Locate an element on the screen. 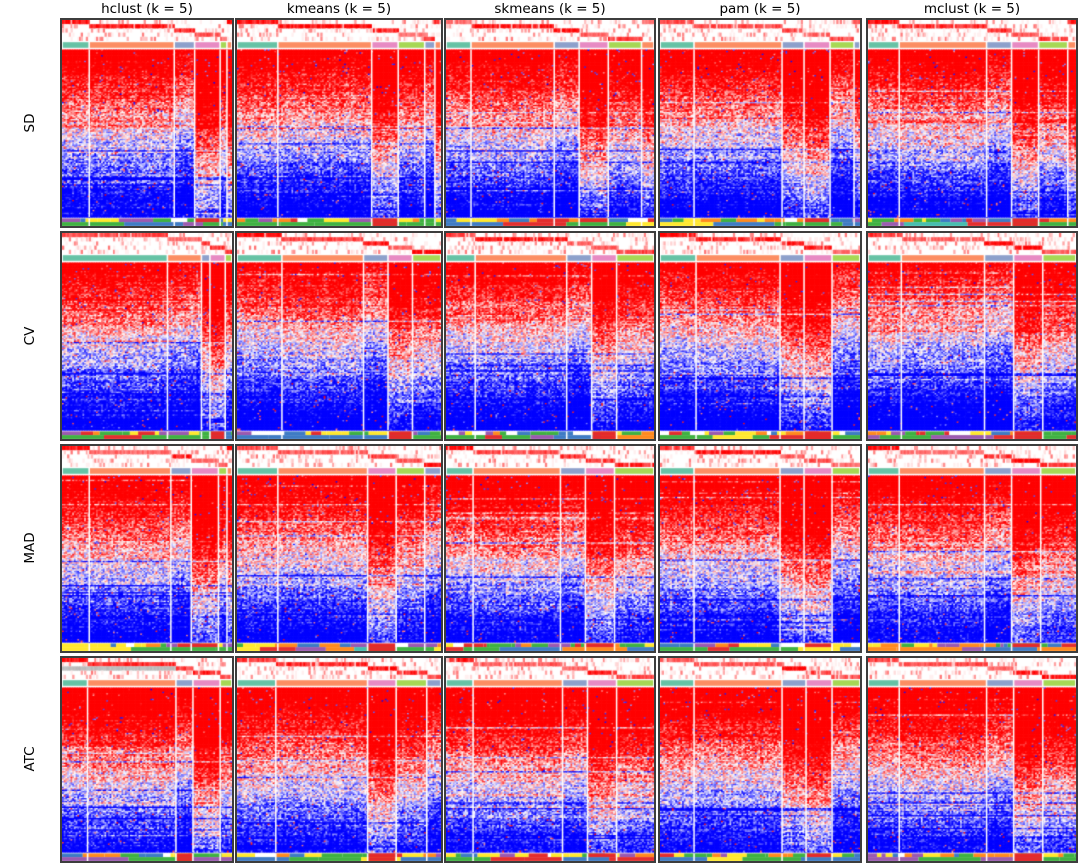 The width and height of the screenshot is (1080, 864). heatmap-panel-atc-skmeans is located at coordinates (550, 759).